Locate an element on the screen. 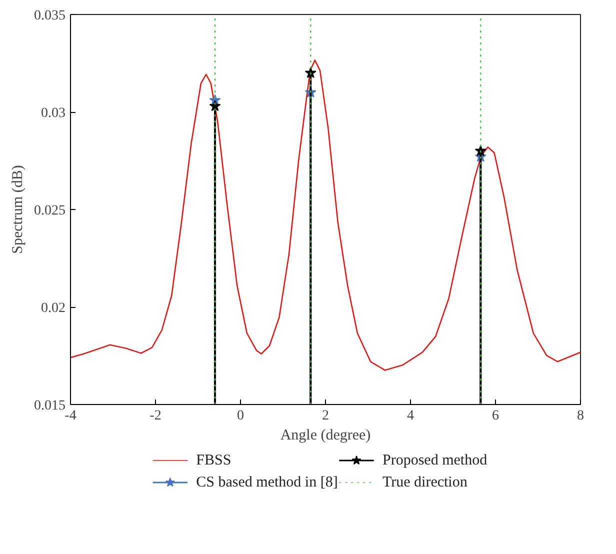 This screenshot has width=616, height=554. legend-label: FBSS is located at coordinates (214, 460).